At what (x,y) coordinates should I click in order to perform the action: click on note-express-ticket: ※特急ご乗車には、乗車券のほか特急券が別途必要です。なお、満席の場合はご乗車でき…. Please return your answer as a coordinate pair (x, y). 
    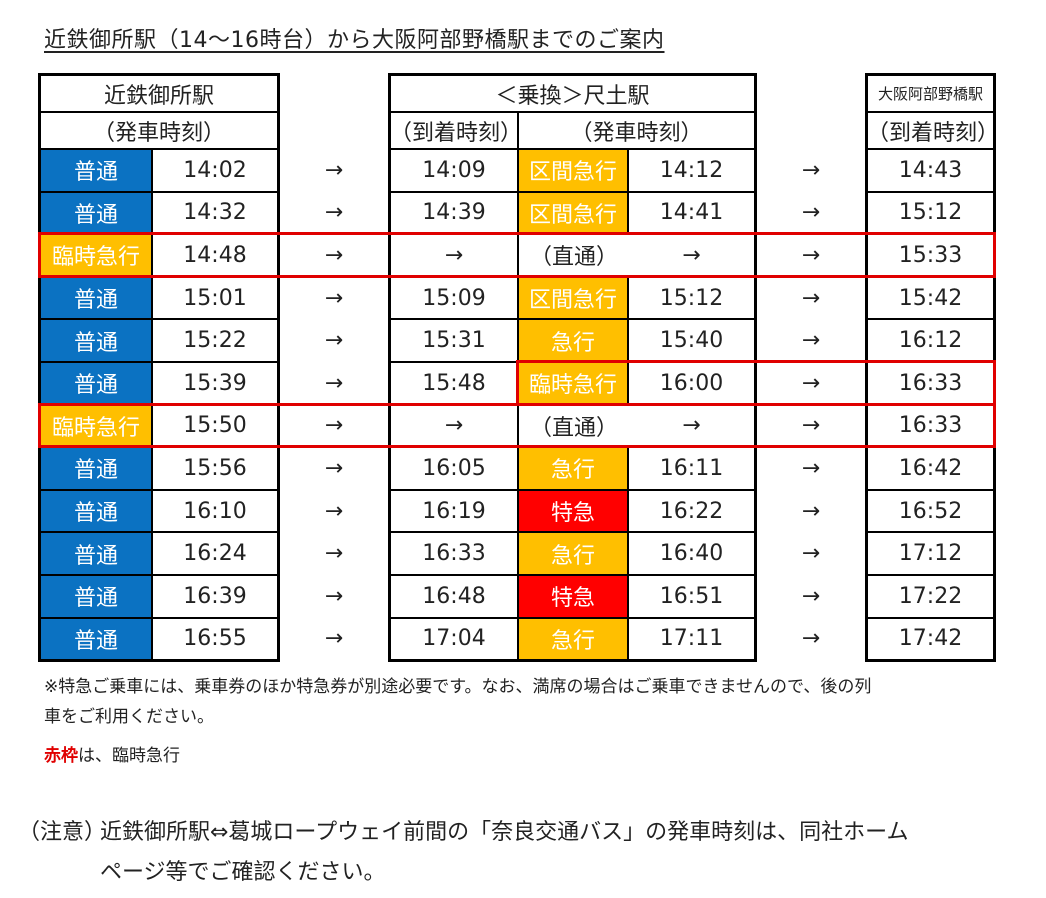
    Looking at the image, I should click on (457, 702).